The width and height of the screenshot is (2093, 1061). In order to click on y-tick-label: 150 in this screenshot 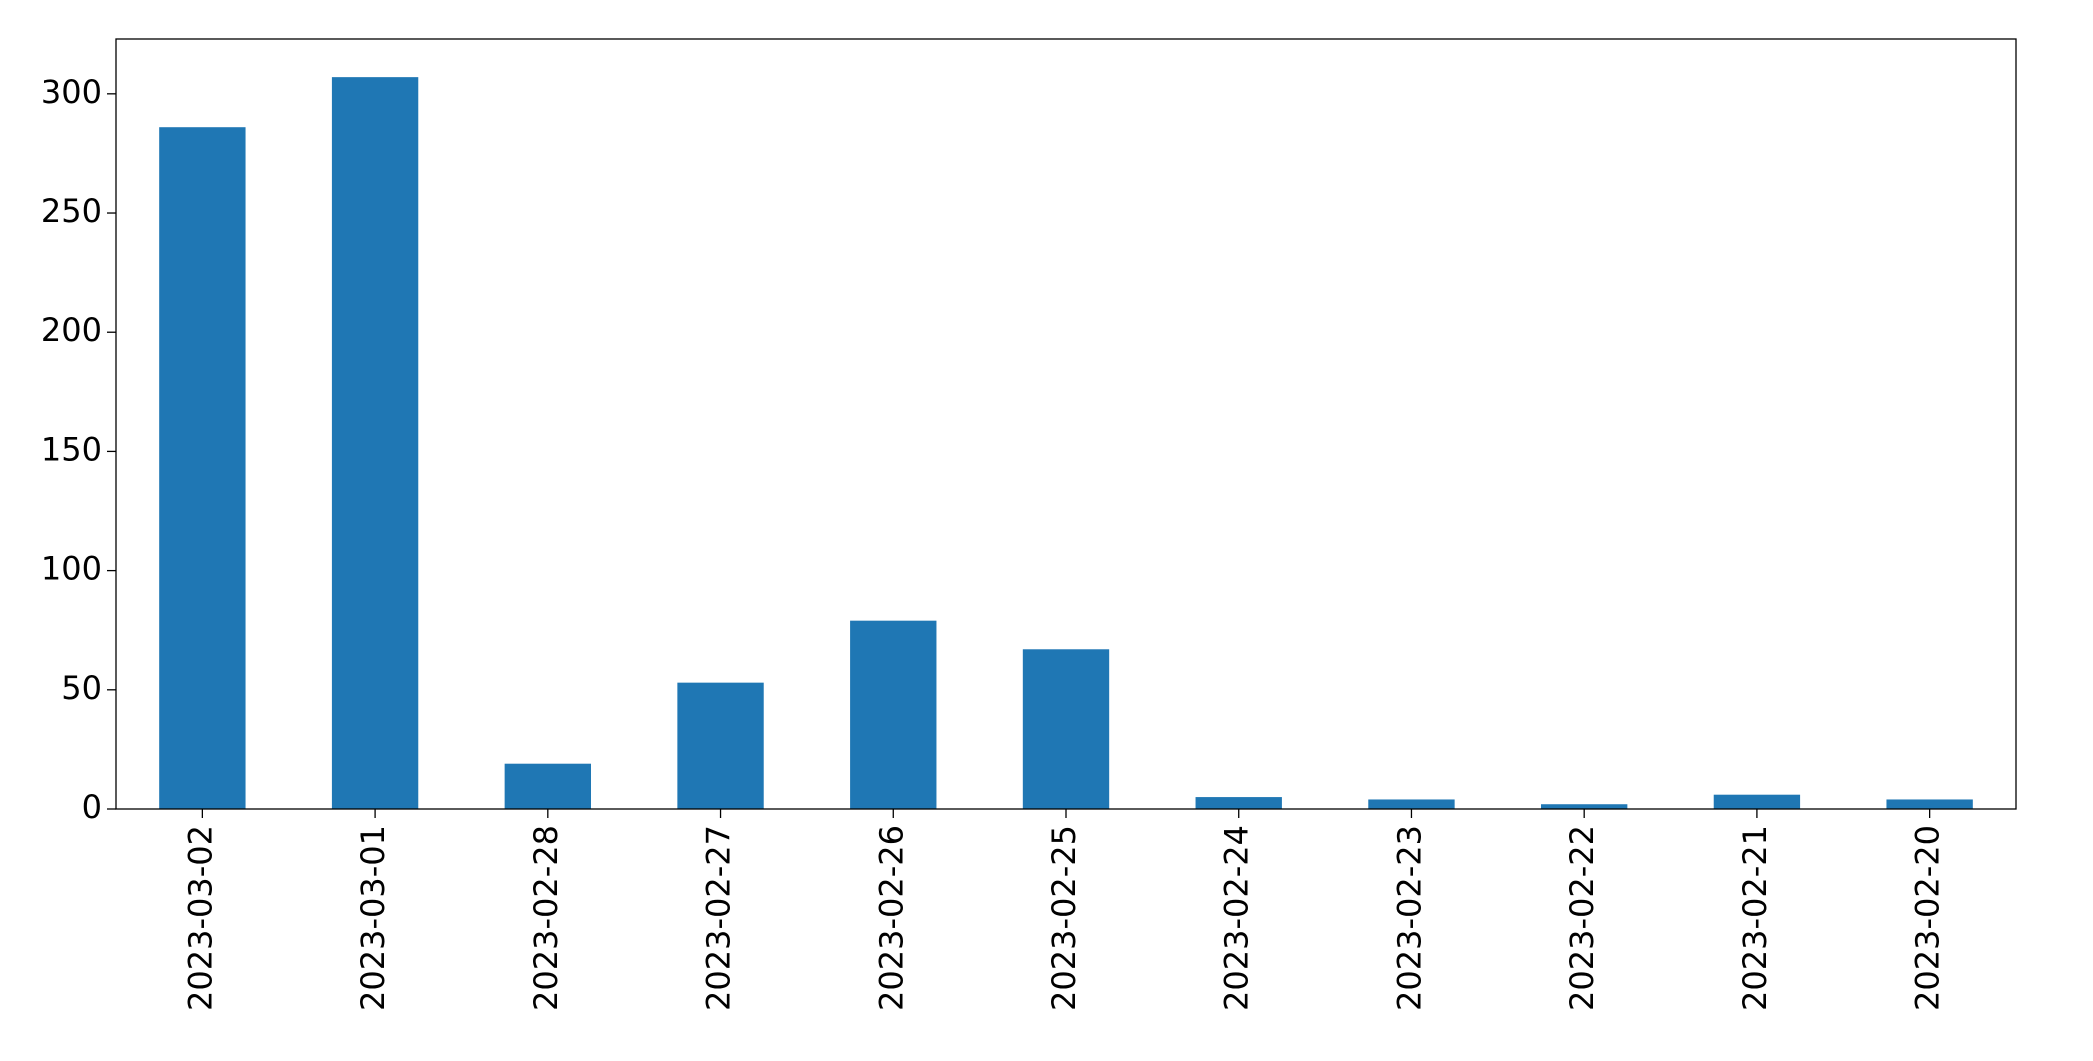, I will do `click(71, 449)`.